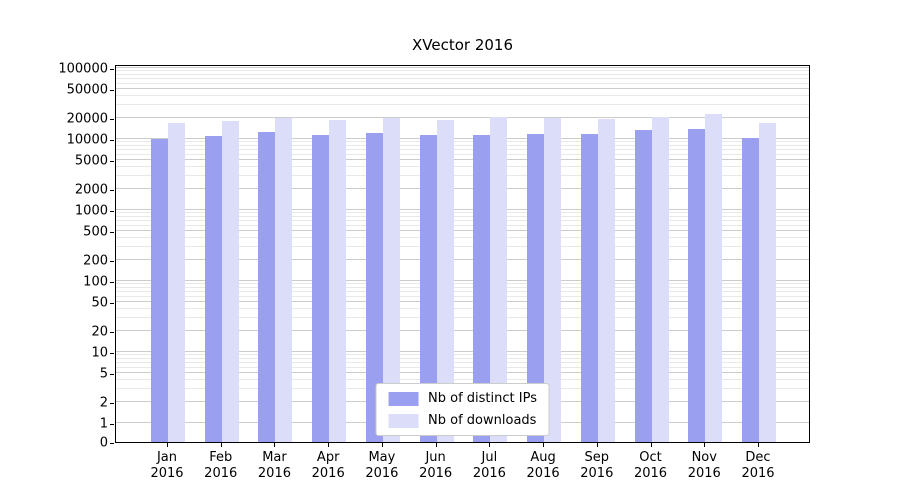 The image size is (900, 500). Describe the element at coordinates (103, 374) in the screenshot. I see `y-tick-label-5: 5` at that location.